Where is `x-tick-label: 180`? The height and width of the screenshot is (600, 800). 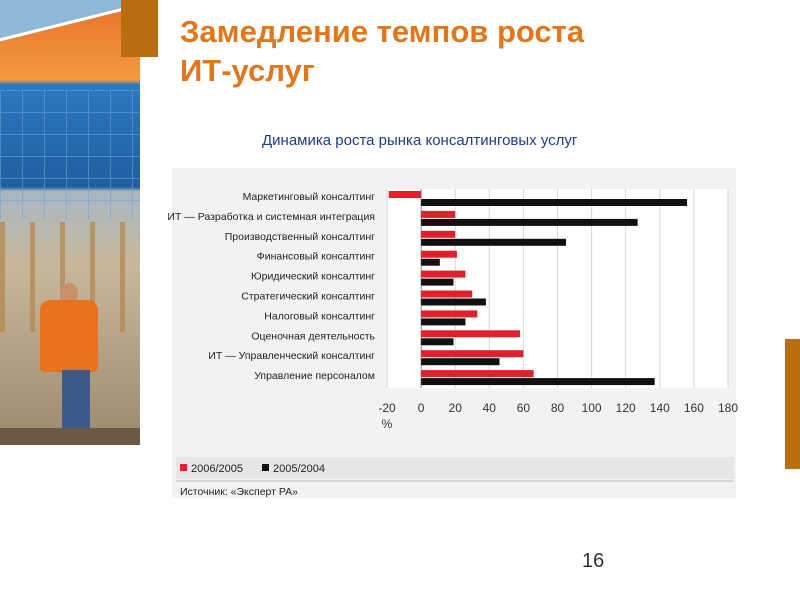 x-tick-label: 180 is located at coordinates (728, 408).